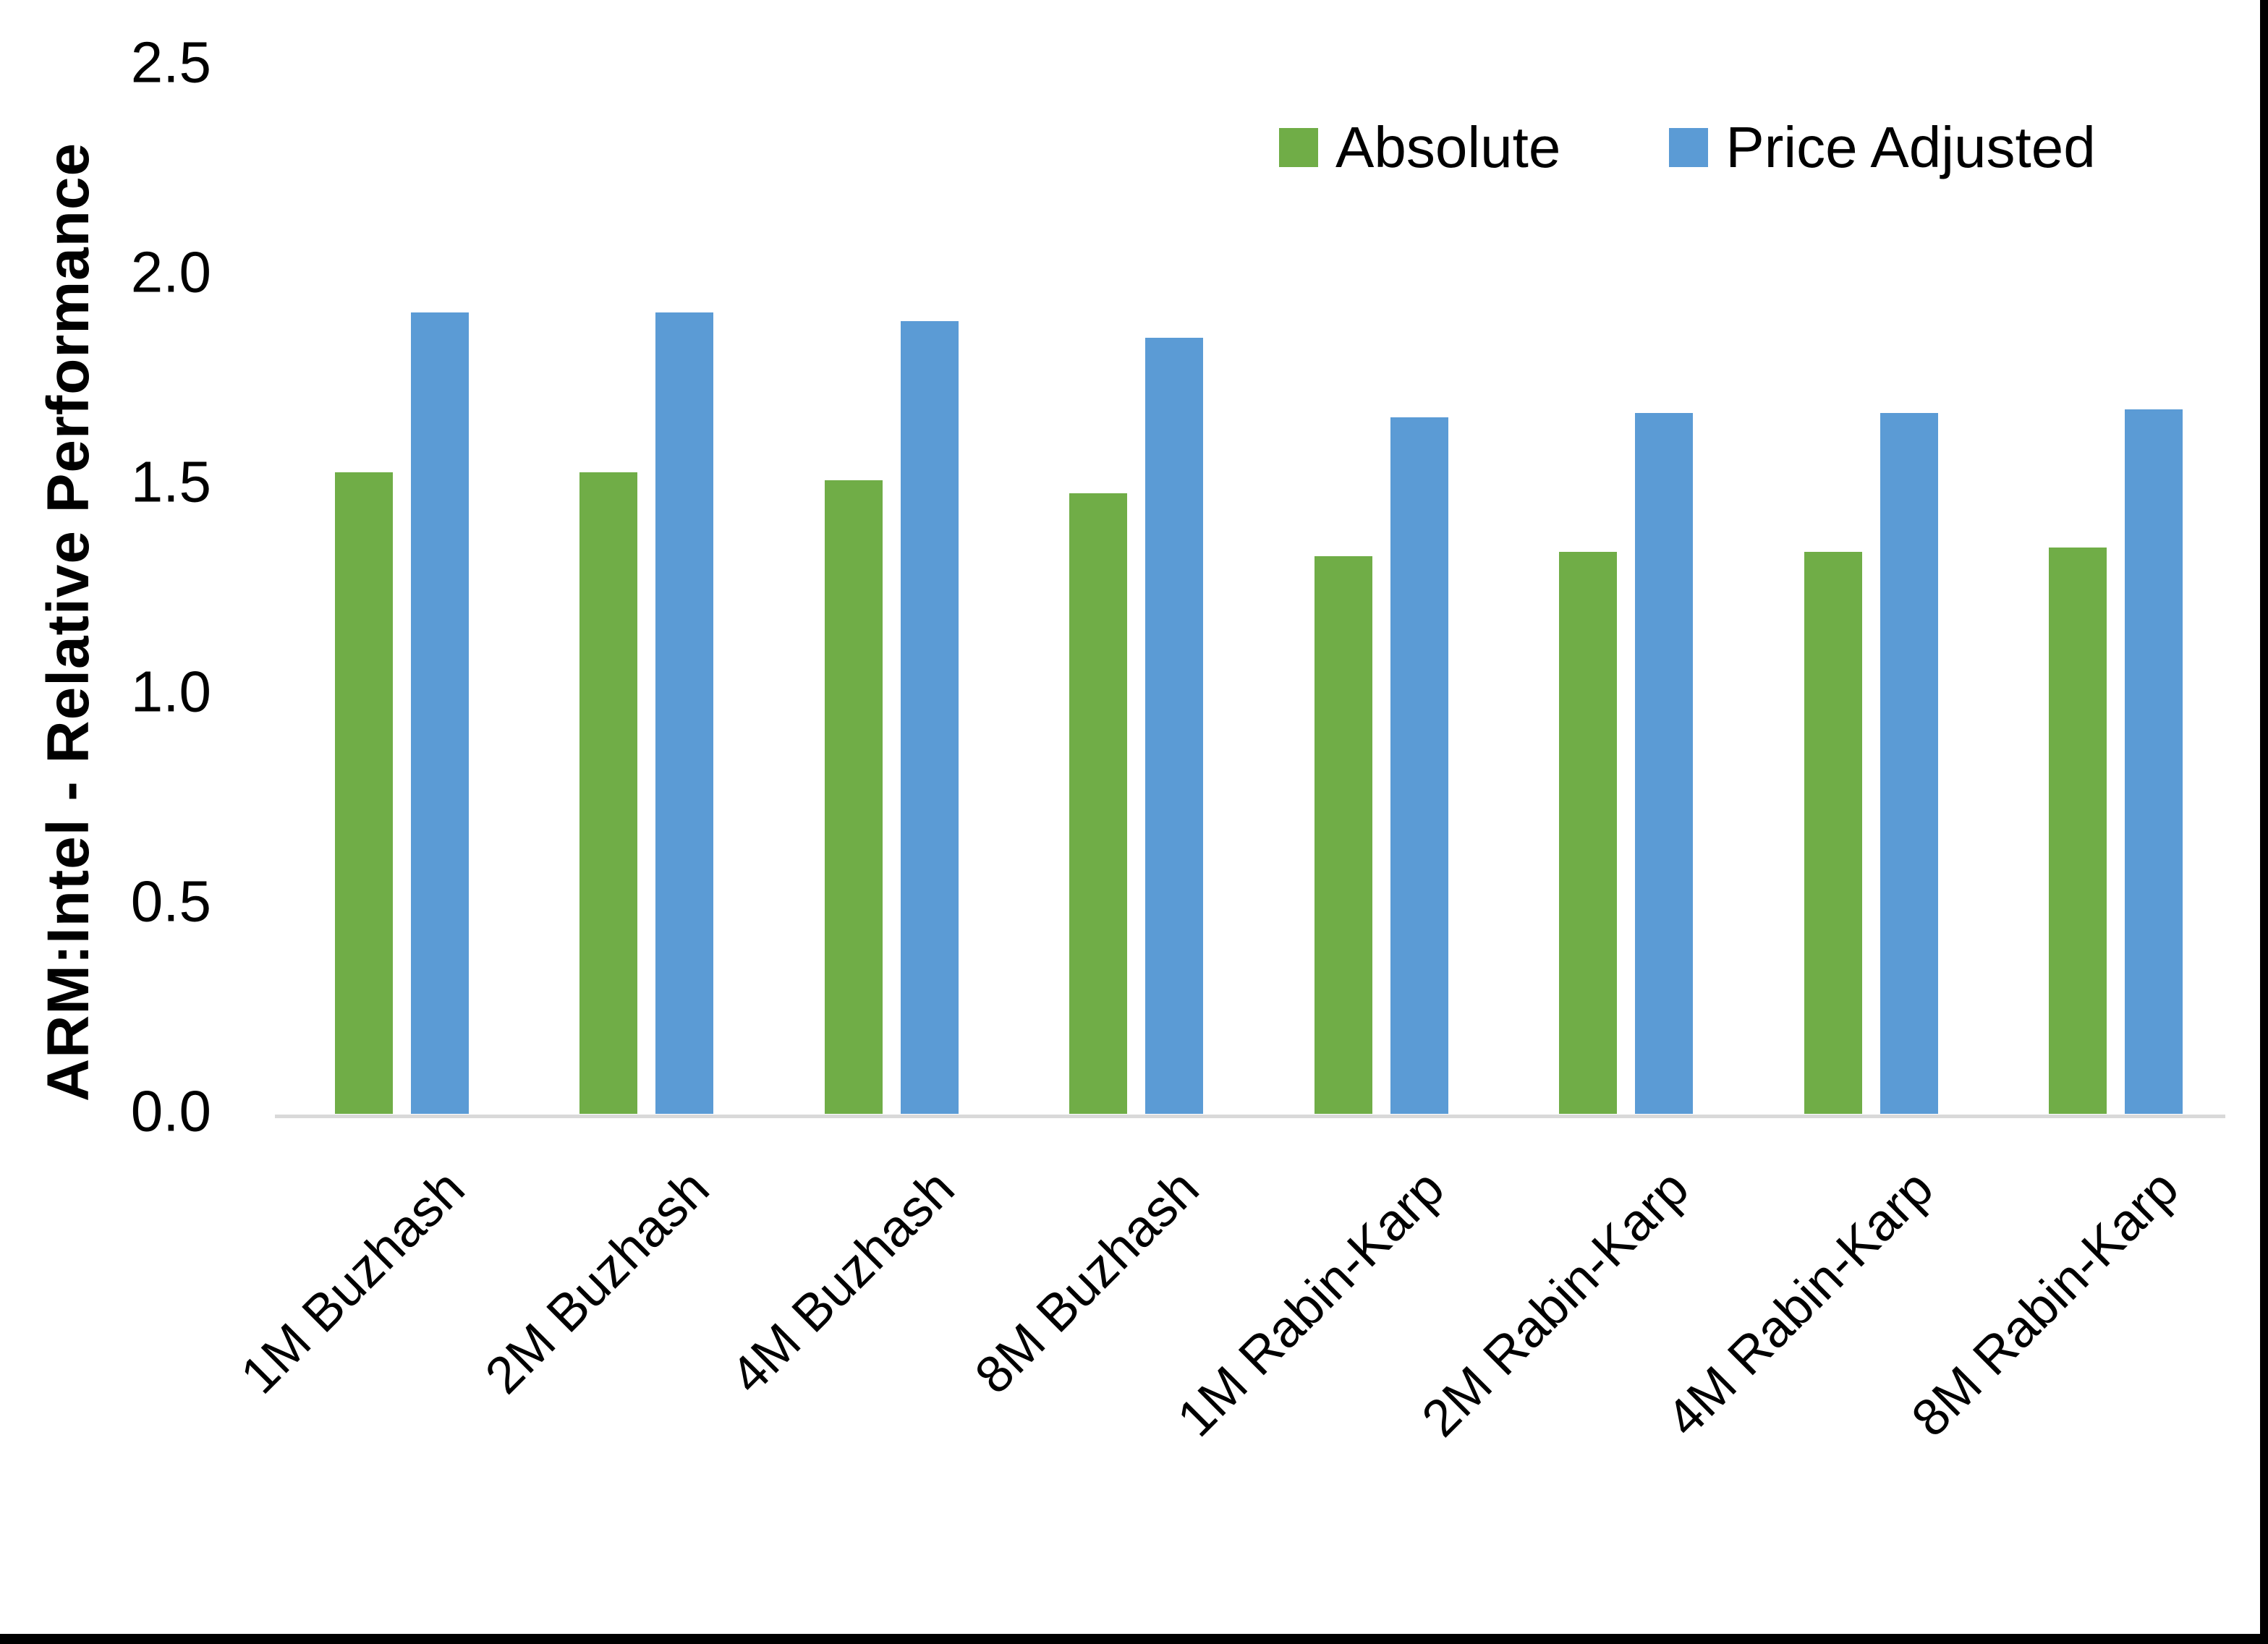  Describe the element at coordinates (1087, 1282) in the screenshot. I see `x-axis-category-label: 8M Buzhash` at that location.